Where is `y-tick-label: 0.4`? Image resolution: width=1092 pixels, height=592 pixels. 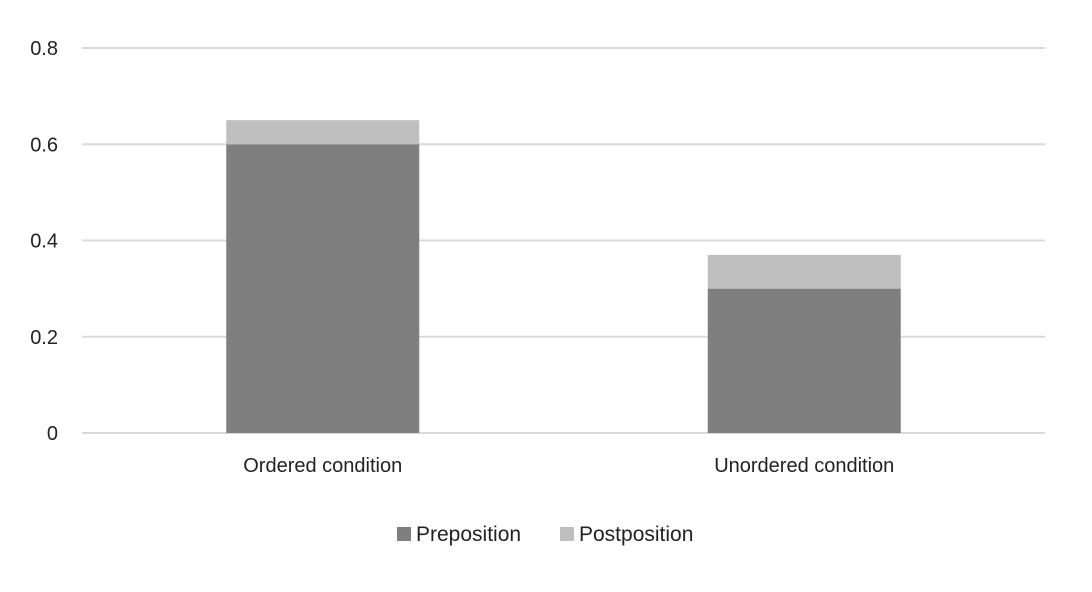 y-tick-label: 0.4 is located at coordinates (44, 242).